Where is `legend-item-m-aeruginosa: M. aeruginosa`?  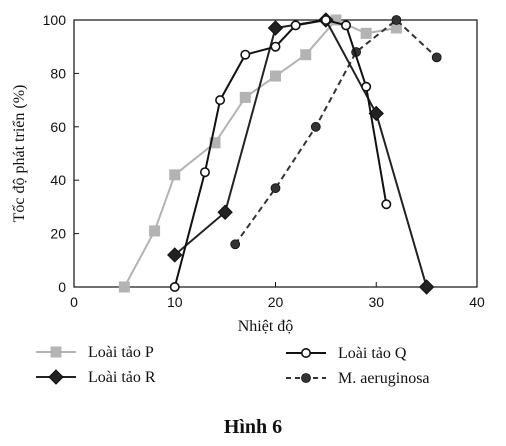
legend-item-m-aeruginosa: M. aeruginosa is located at coordinates (358, 378).